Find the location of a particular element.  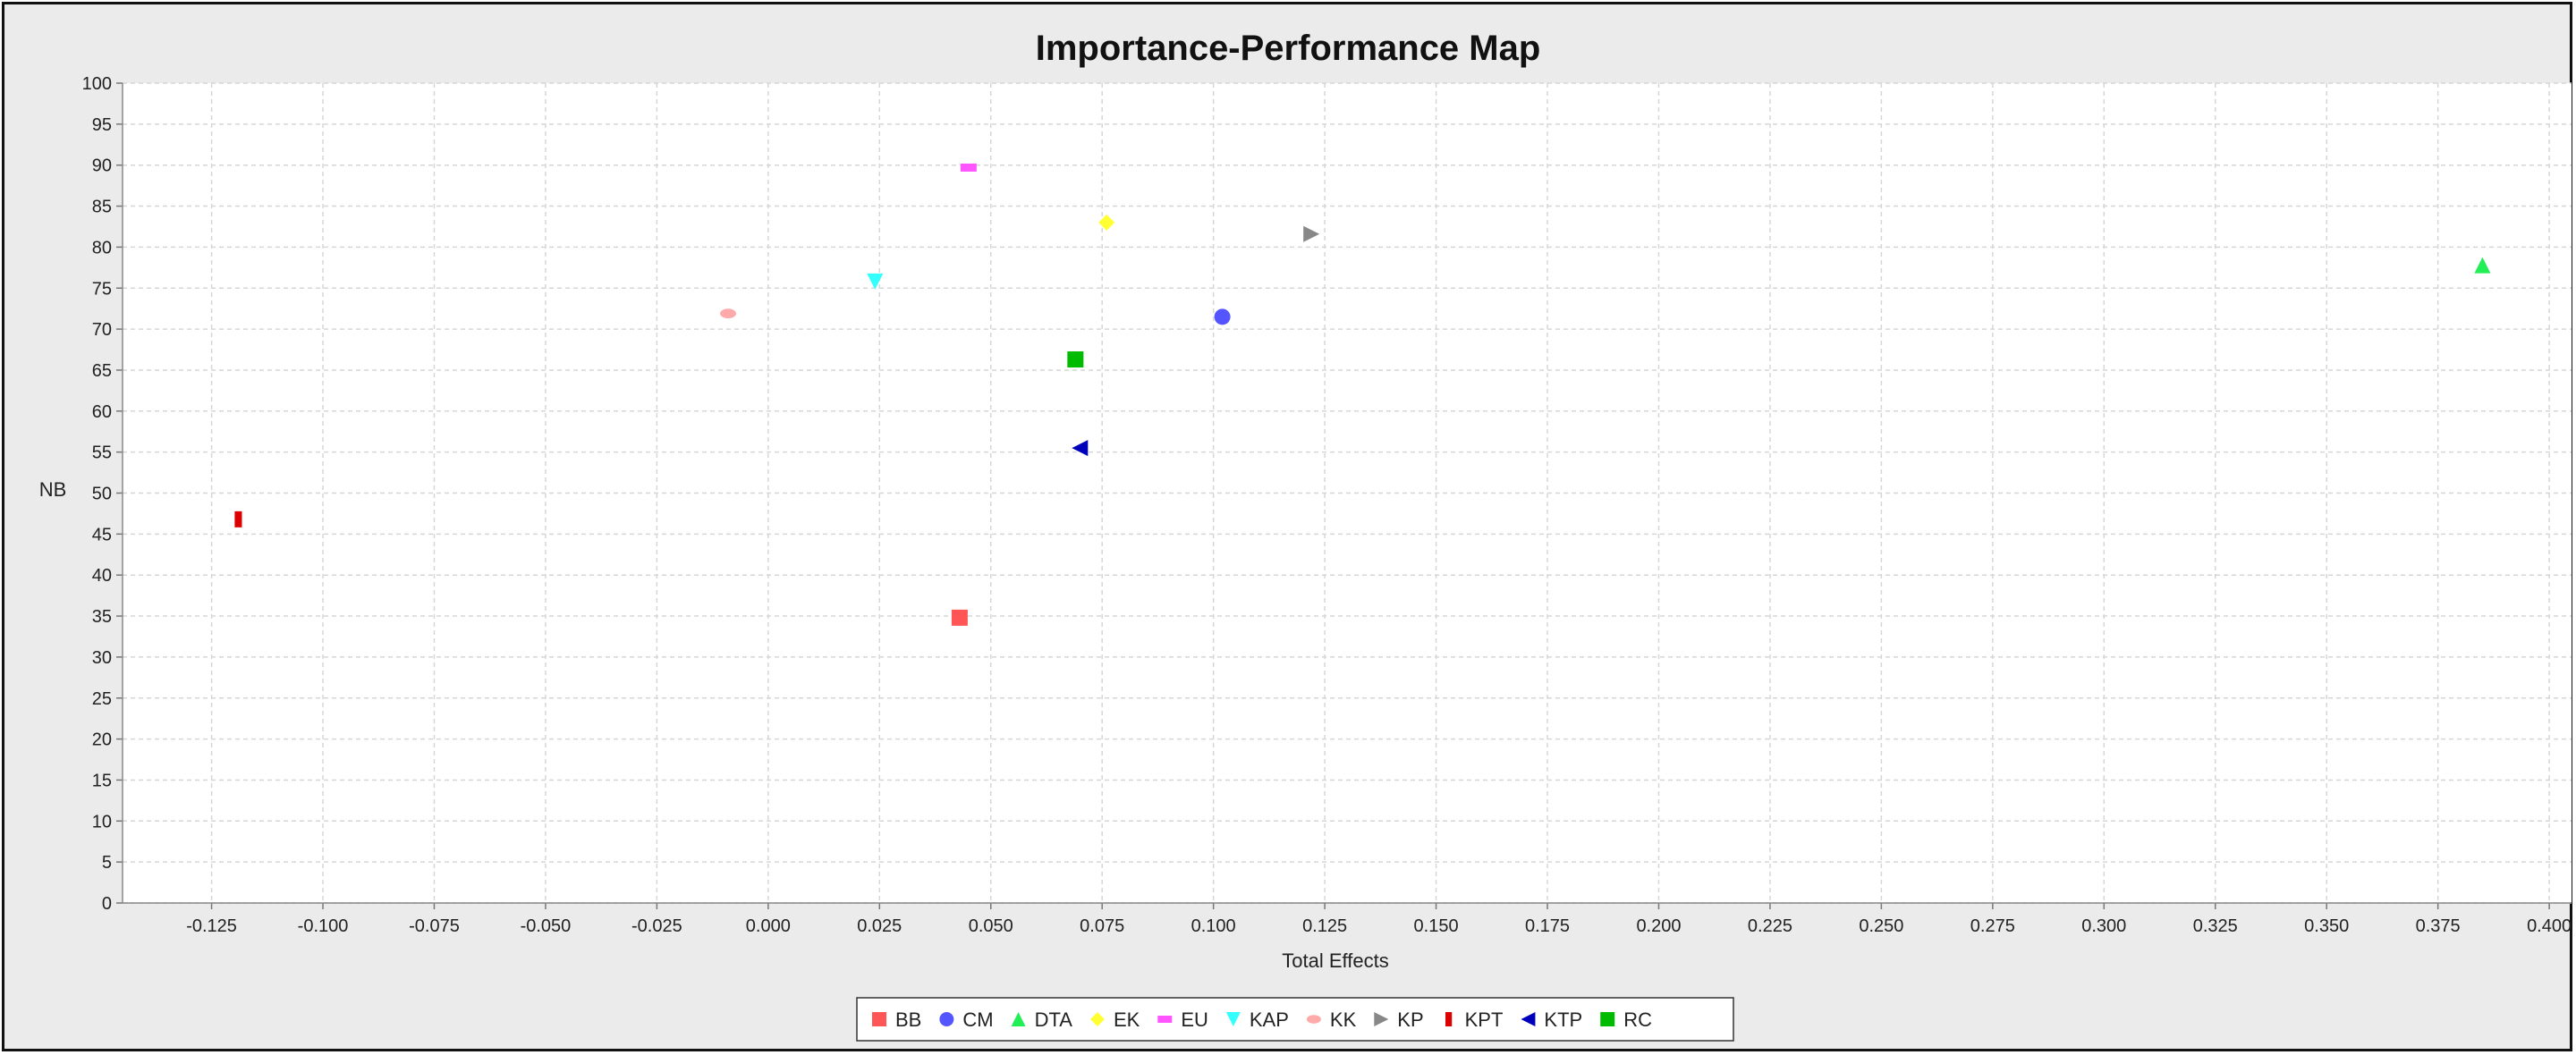

y-tick-label: 50 is located at coordinates (102, 494).